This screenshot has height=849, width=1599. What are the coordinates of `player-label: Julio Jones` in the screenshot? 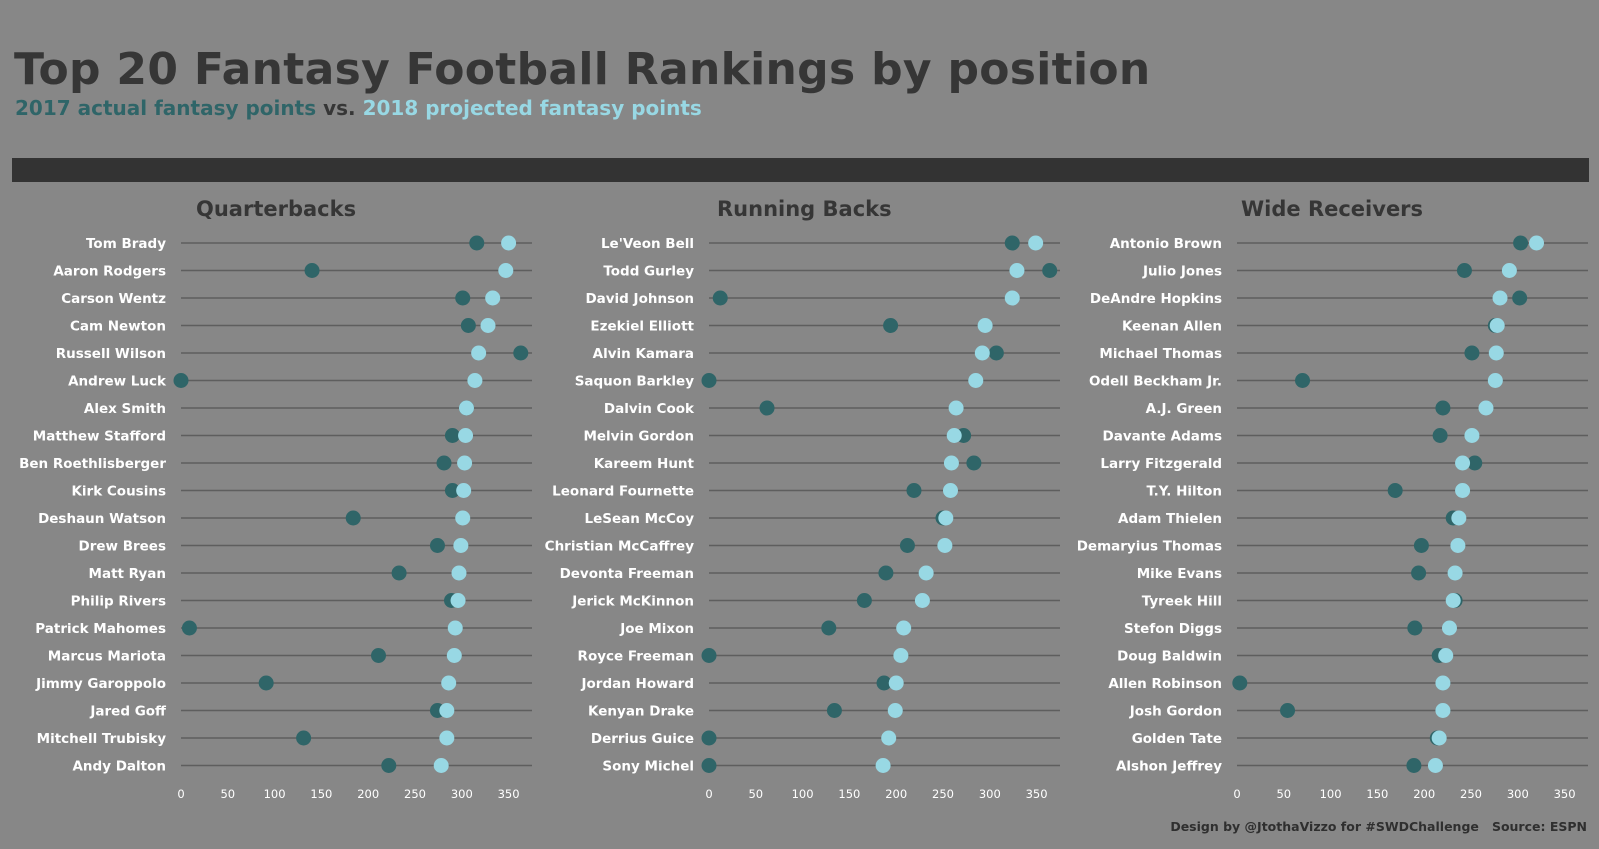 It's located at (1182, 272).